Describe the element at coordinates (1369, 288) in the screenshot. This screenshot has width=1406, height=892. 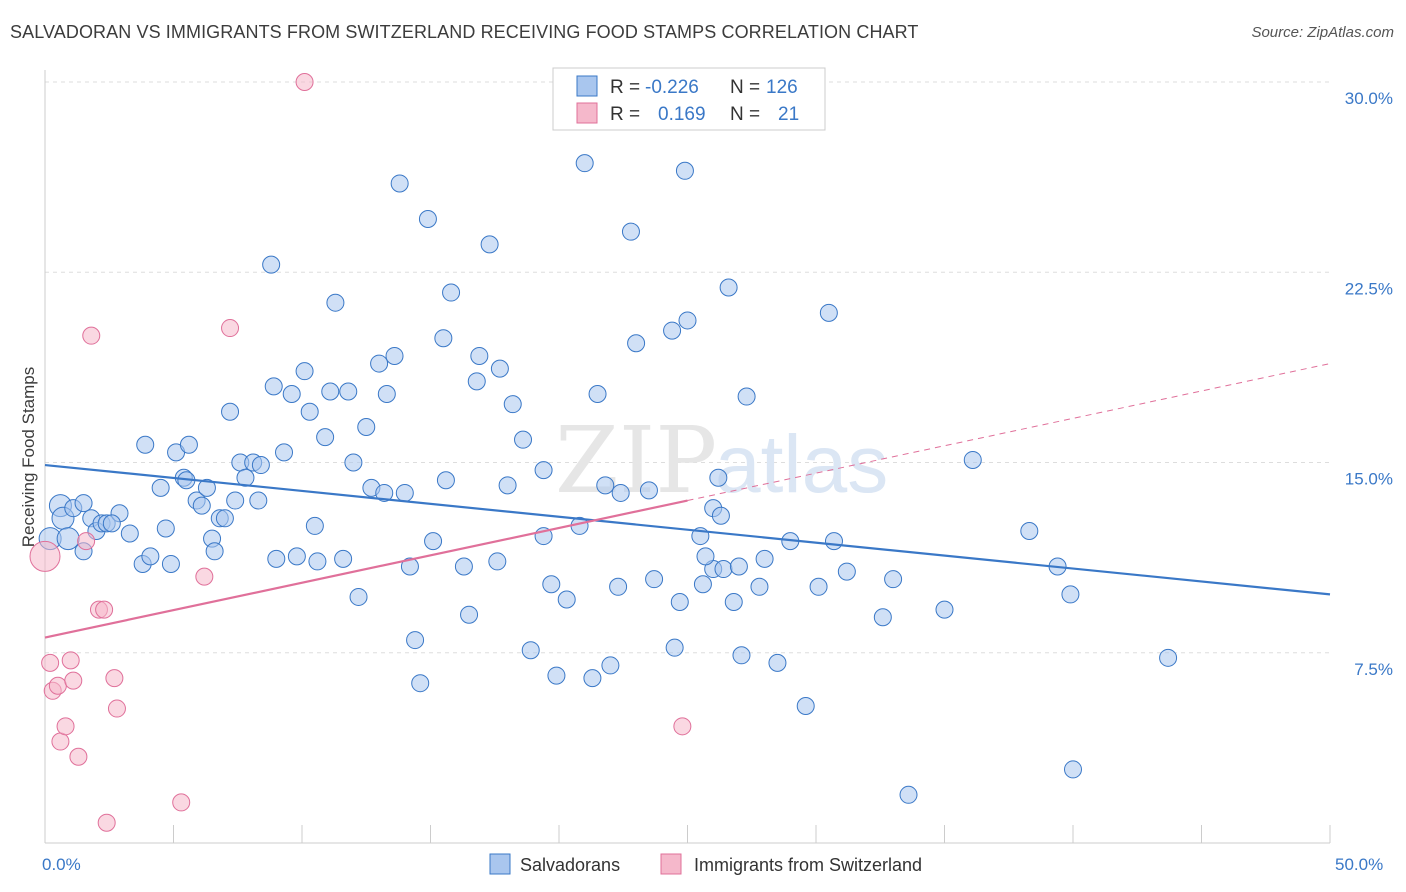
I see `y-tick-label: 22.5%` at that location.